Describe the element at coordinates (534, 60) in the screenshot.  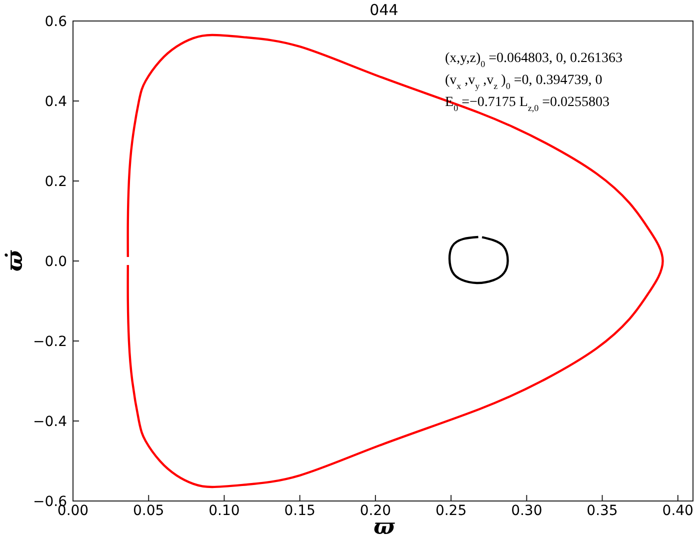
I see `annotation: (x,y,z)$_{0}$ =0.064803, 0, 0.261363` at that location.